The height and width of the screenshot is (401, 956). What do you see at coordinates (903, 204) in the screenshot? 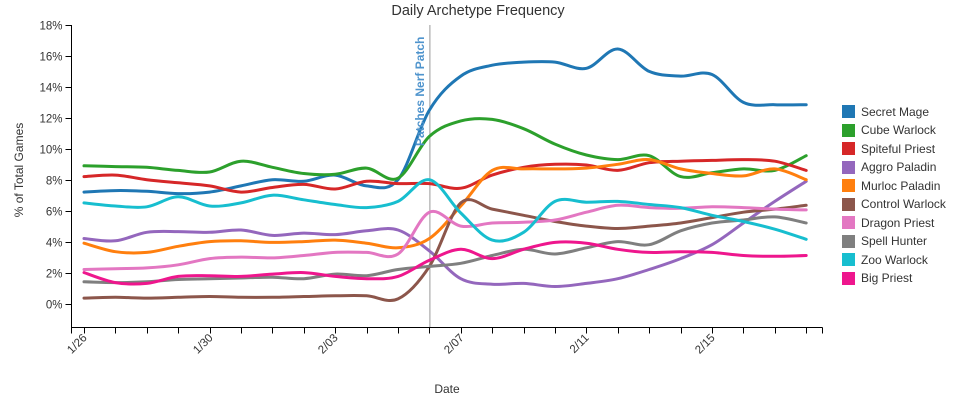
I see `legend-label: Control Warlock` at bounding box center [903, 204].